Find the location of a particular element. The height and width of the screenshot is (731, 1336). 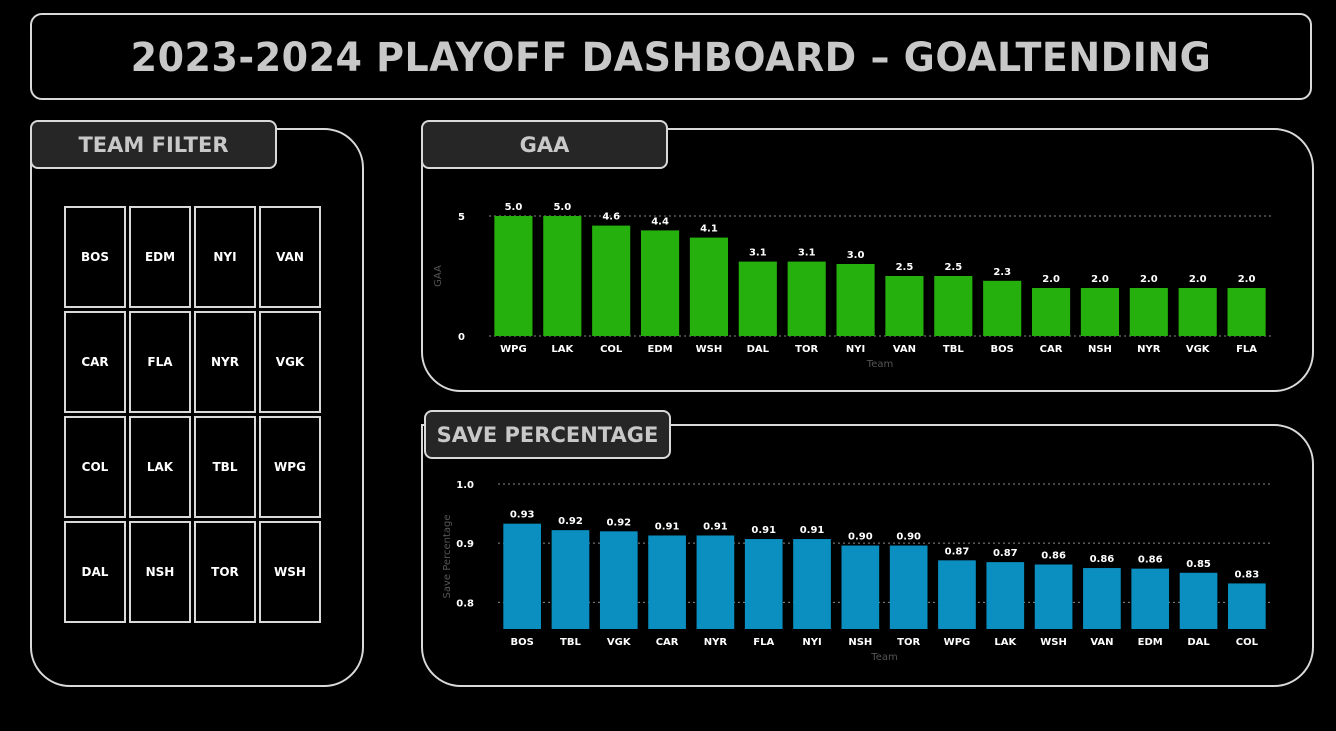

save-percentage-bar-nsh is located at coordinates (860, 587).